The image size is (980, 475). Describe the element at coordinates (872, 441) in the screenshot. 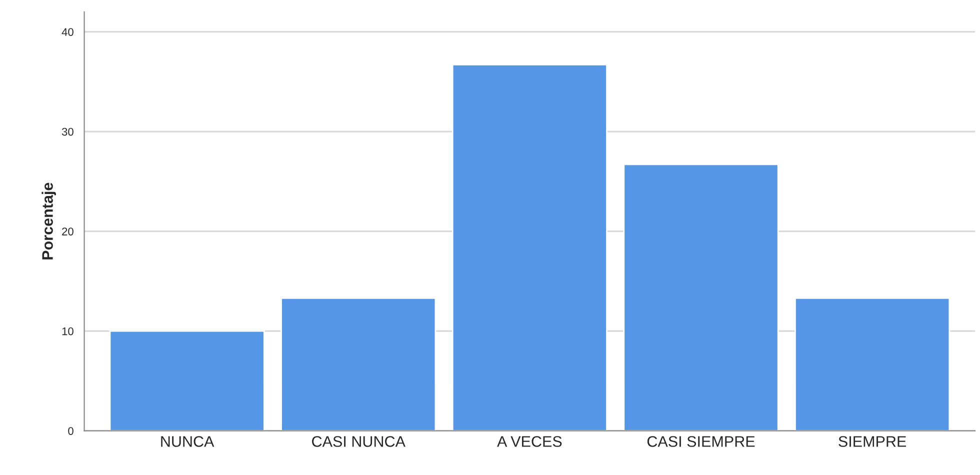

I see `x-tick-label: SIEMPRE` at that location.